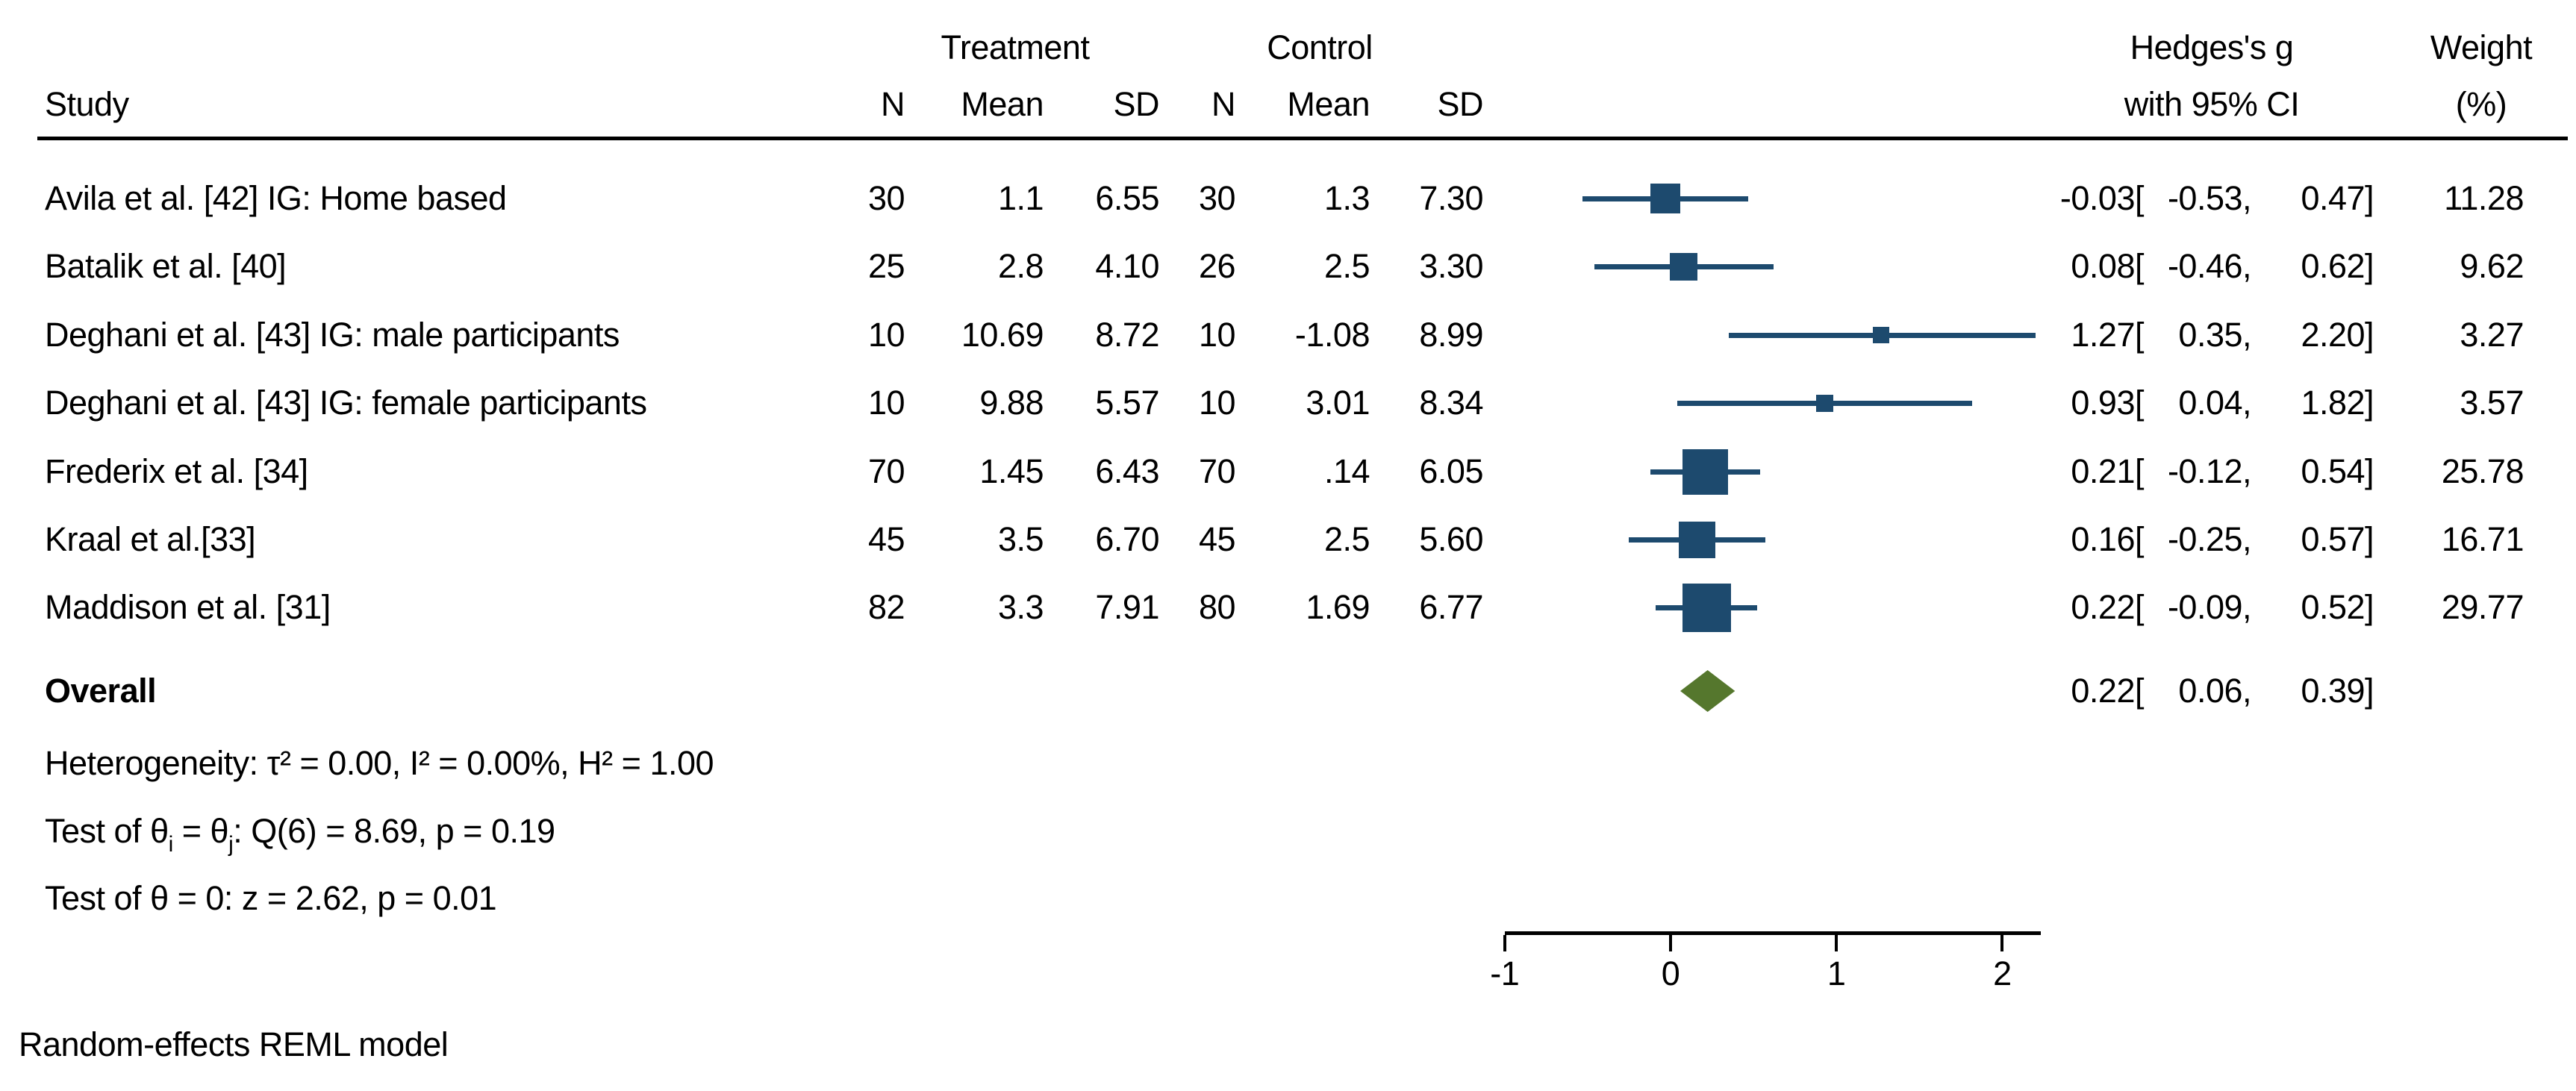  I want to click on x-tick-label: 0, so click(1670, 973).